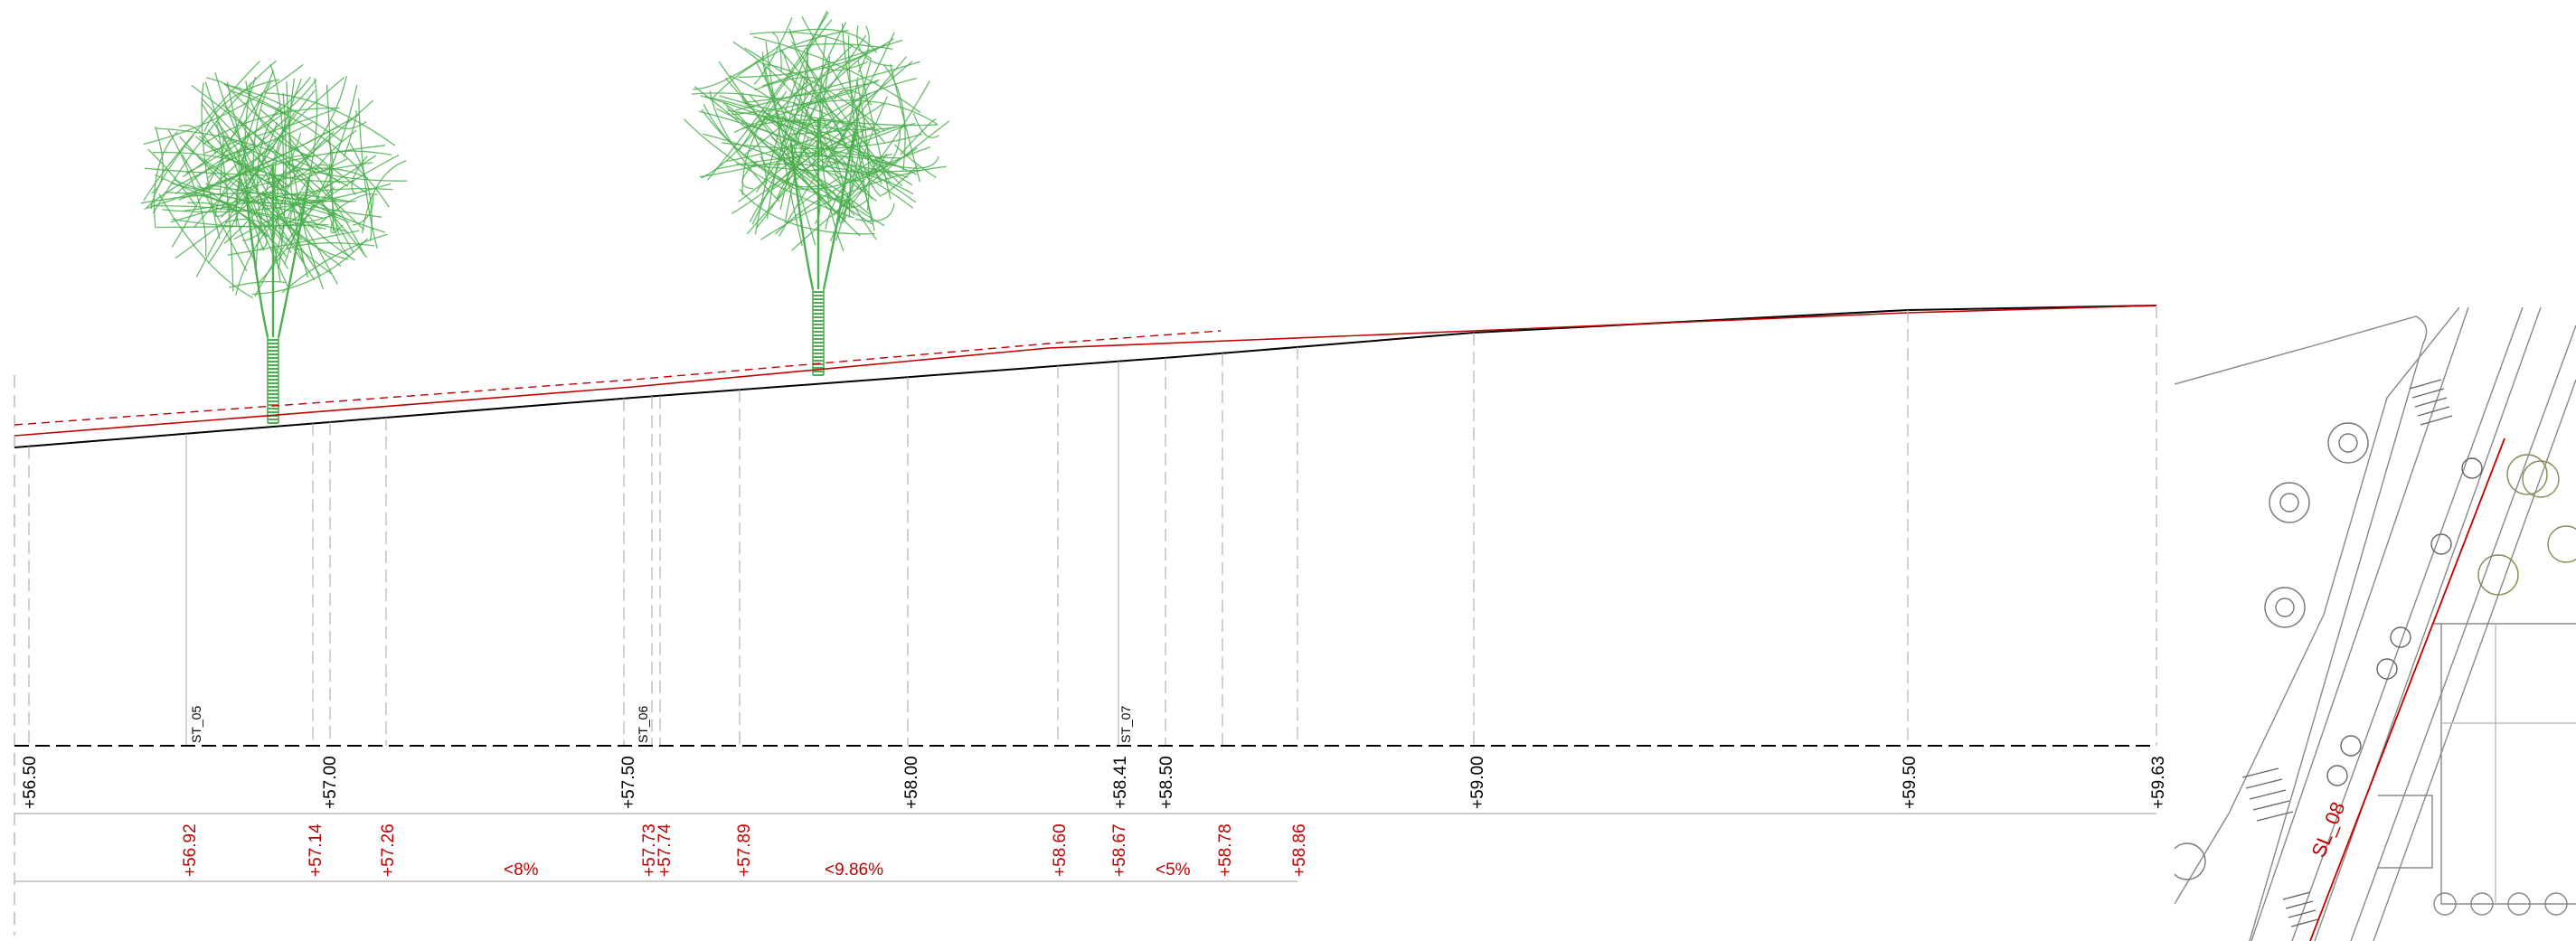  I want to click on design-level-58-67: +58.67, so click(1119, 850).